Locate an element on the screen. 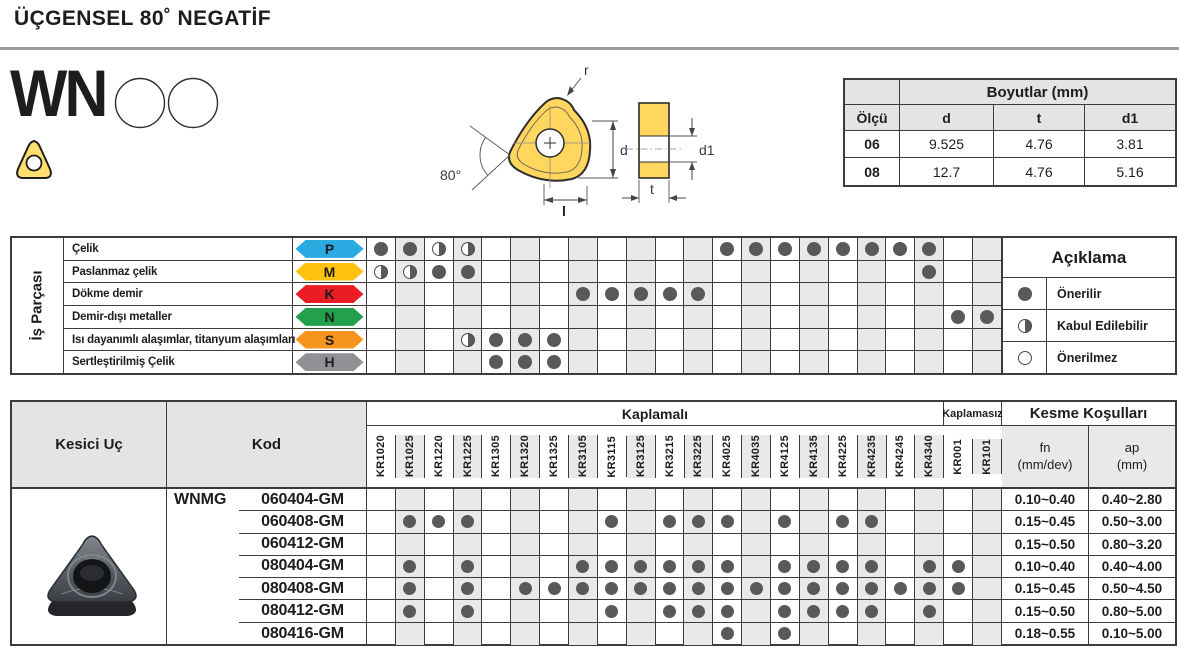  d1-dimension: d1 is located at coordinates (692, 149).